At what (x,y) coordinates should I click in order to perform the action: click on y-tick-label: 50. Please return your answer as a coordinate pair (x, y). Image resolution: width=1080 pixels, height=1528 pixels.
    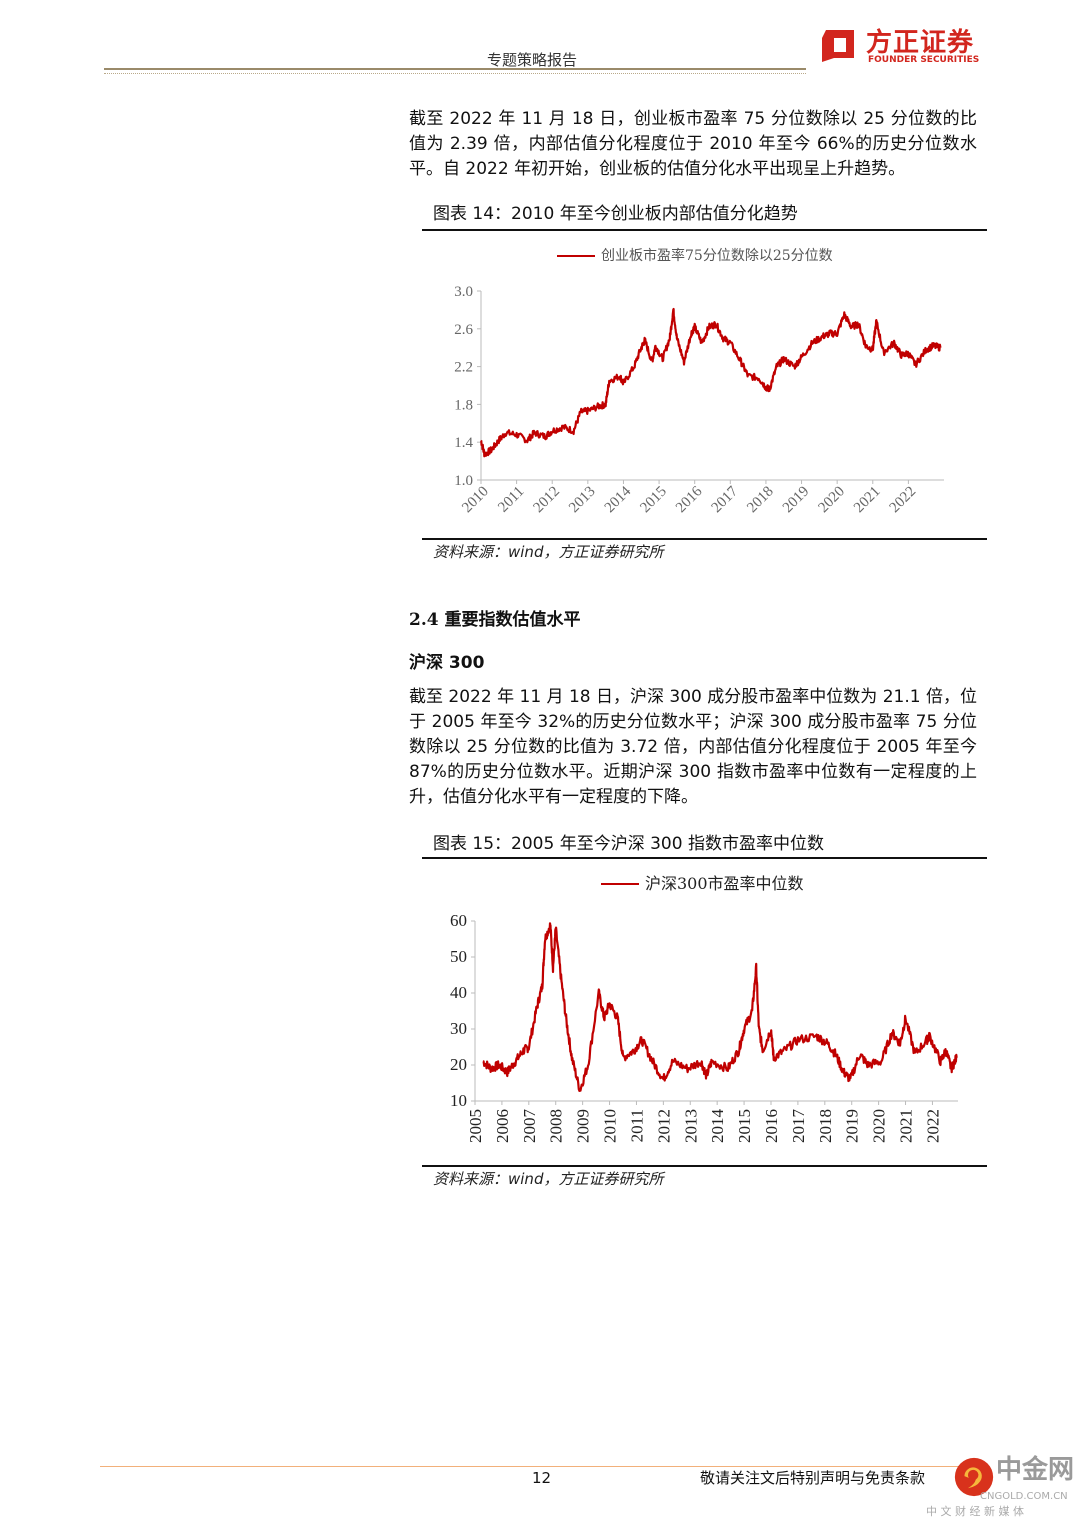
    Looking at the image, I should click on (458, 956).